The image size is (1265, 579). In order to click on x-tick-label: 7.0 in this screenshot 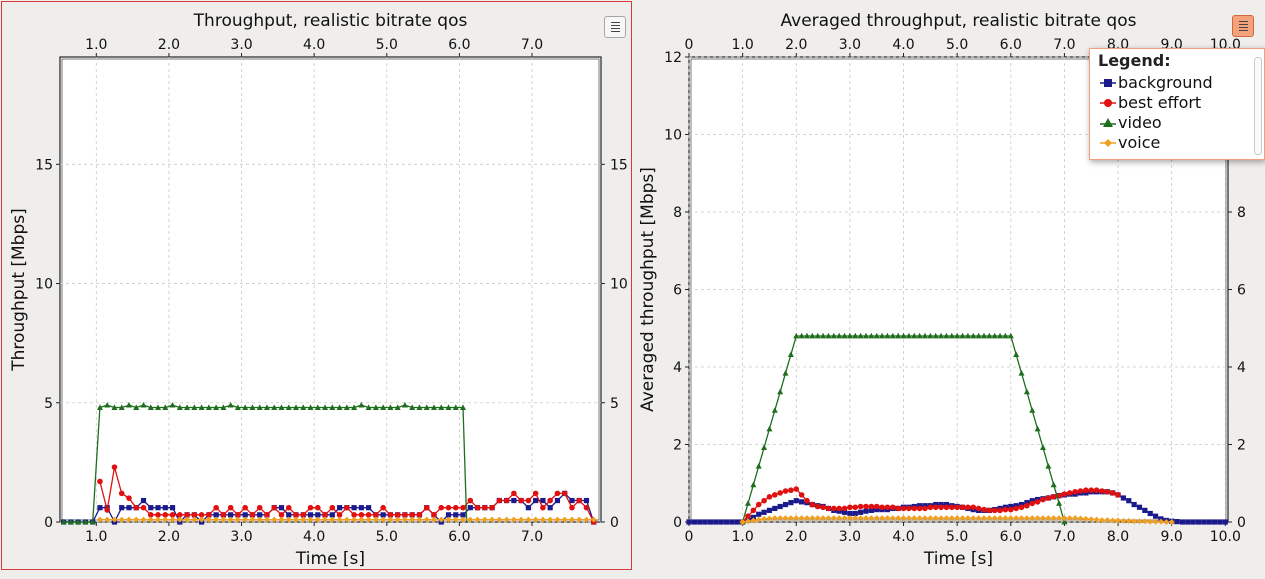, I will do `click(1064, 537)`.